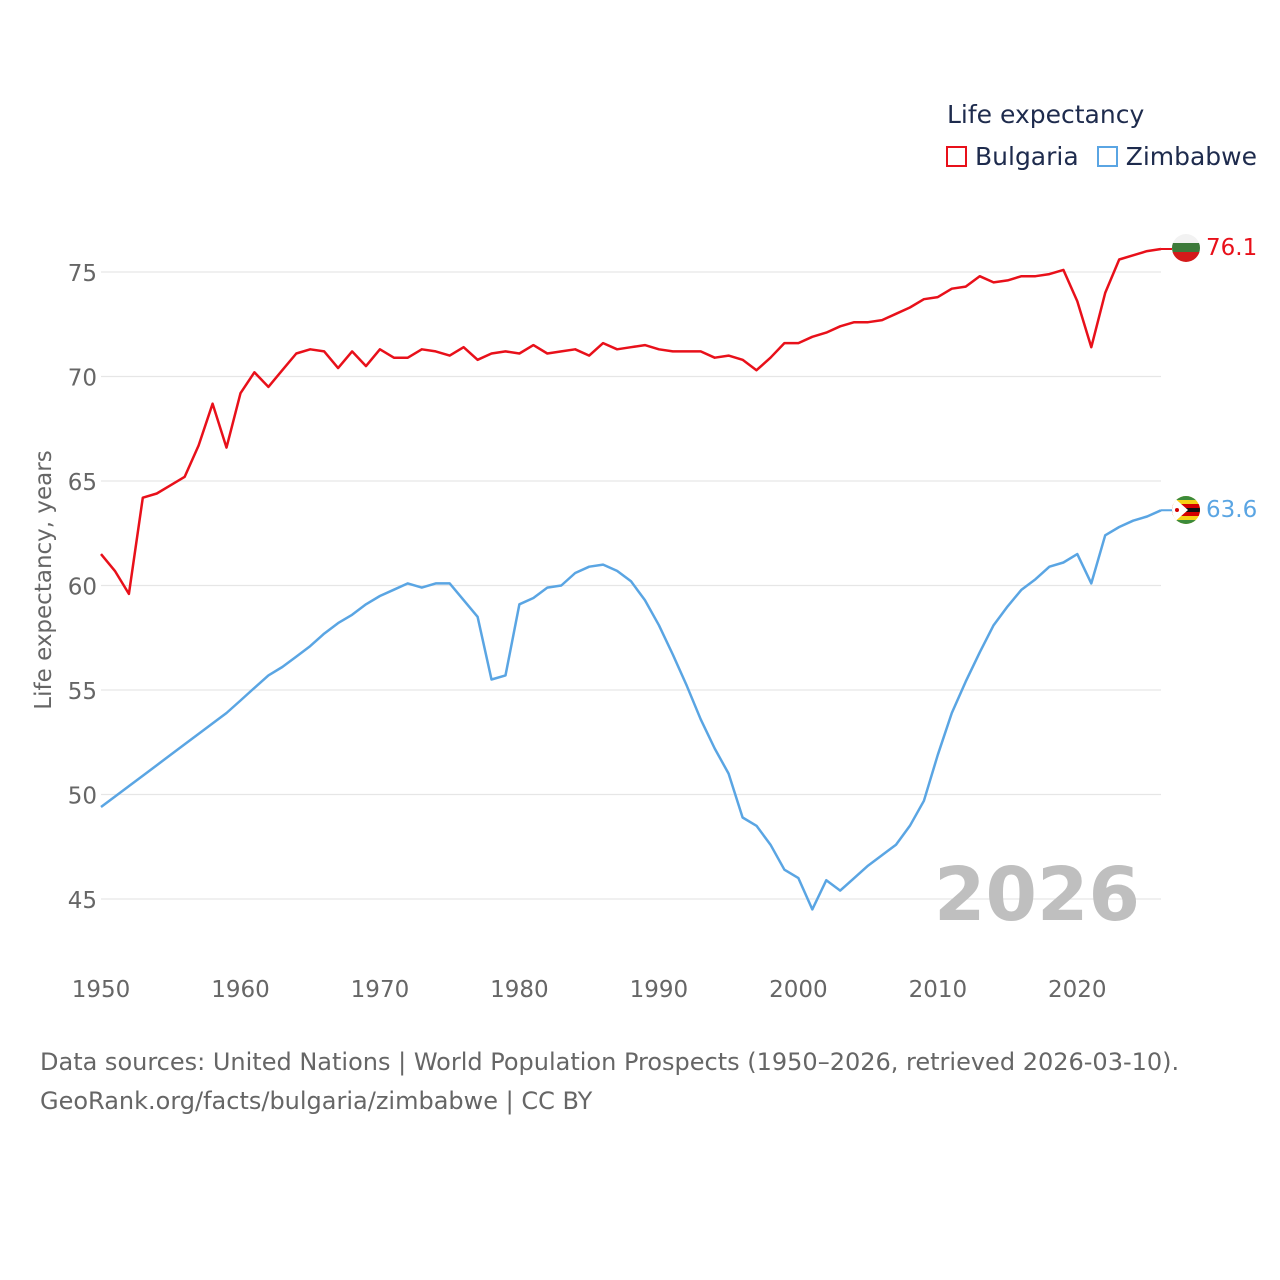 The width and height of the screenshot is (1280, 1280). I want to click on y-tick-label: 65, so click(82, 483).